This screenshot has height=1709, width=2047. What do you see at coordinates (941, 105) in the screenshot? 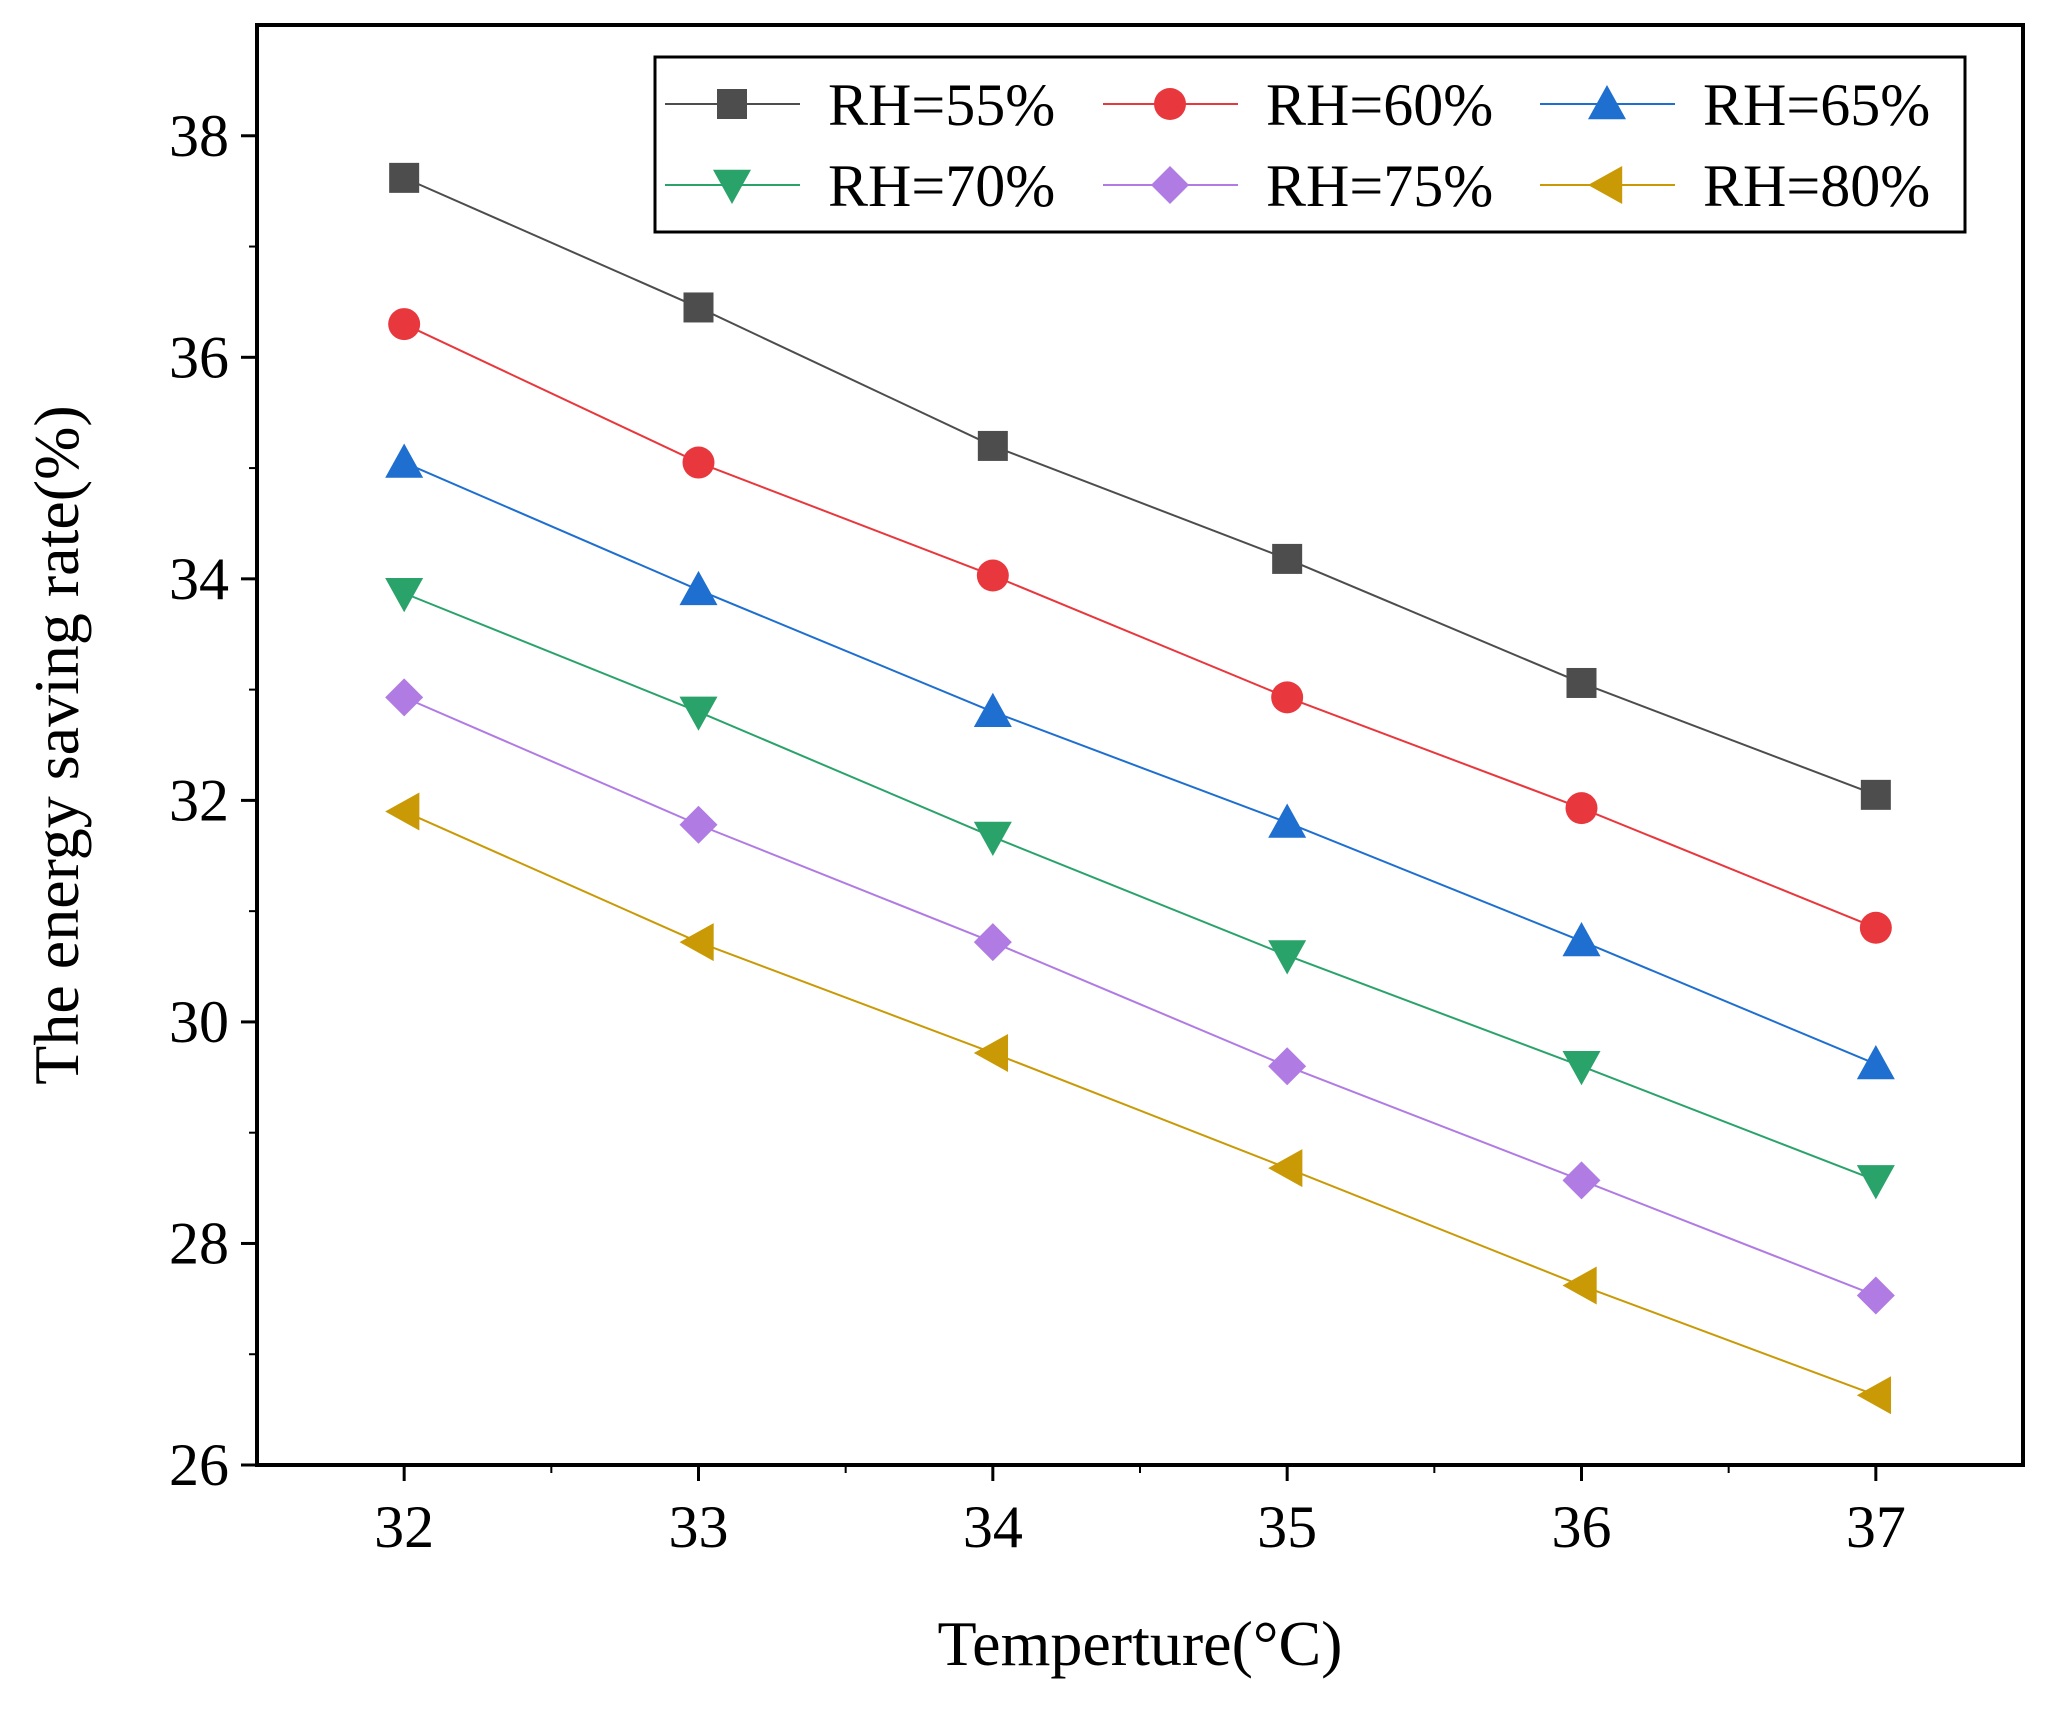
I see `legend-label: RH=55%` at bounding box center [941, 105].